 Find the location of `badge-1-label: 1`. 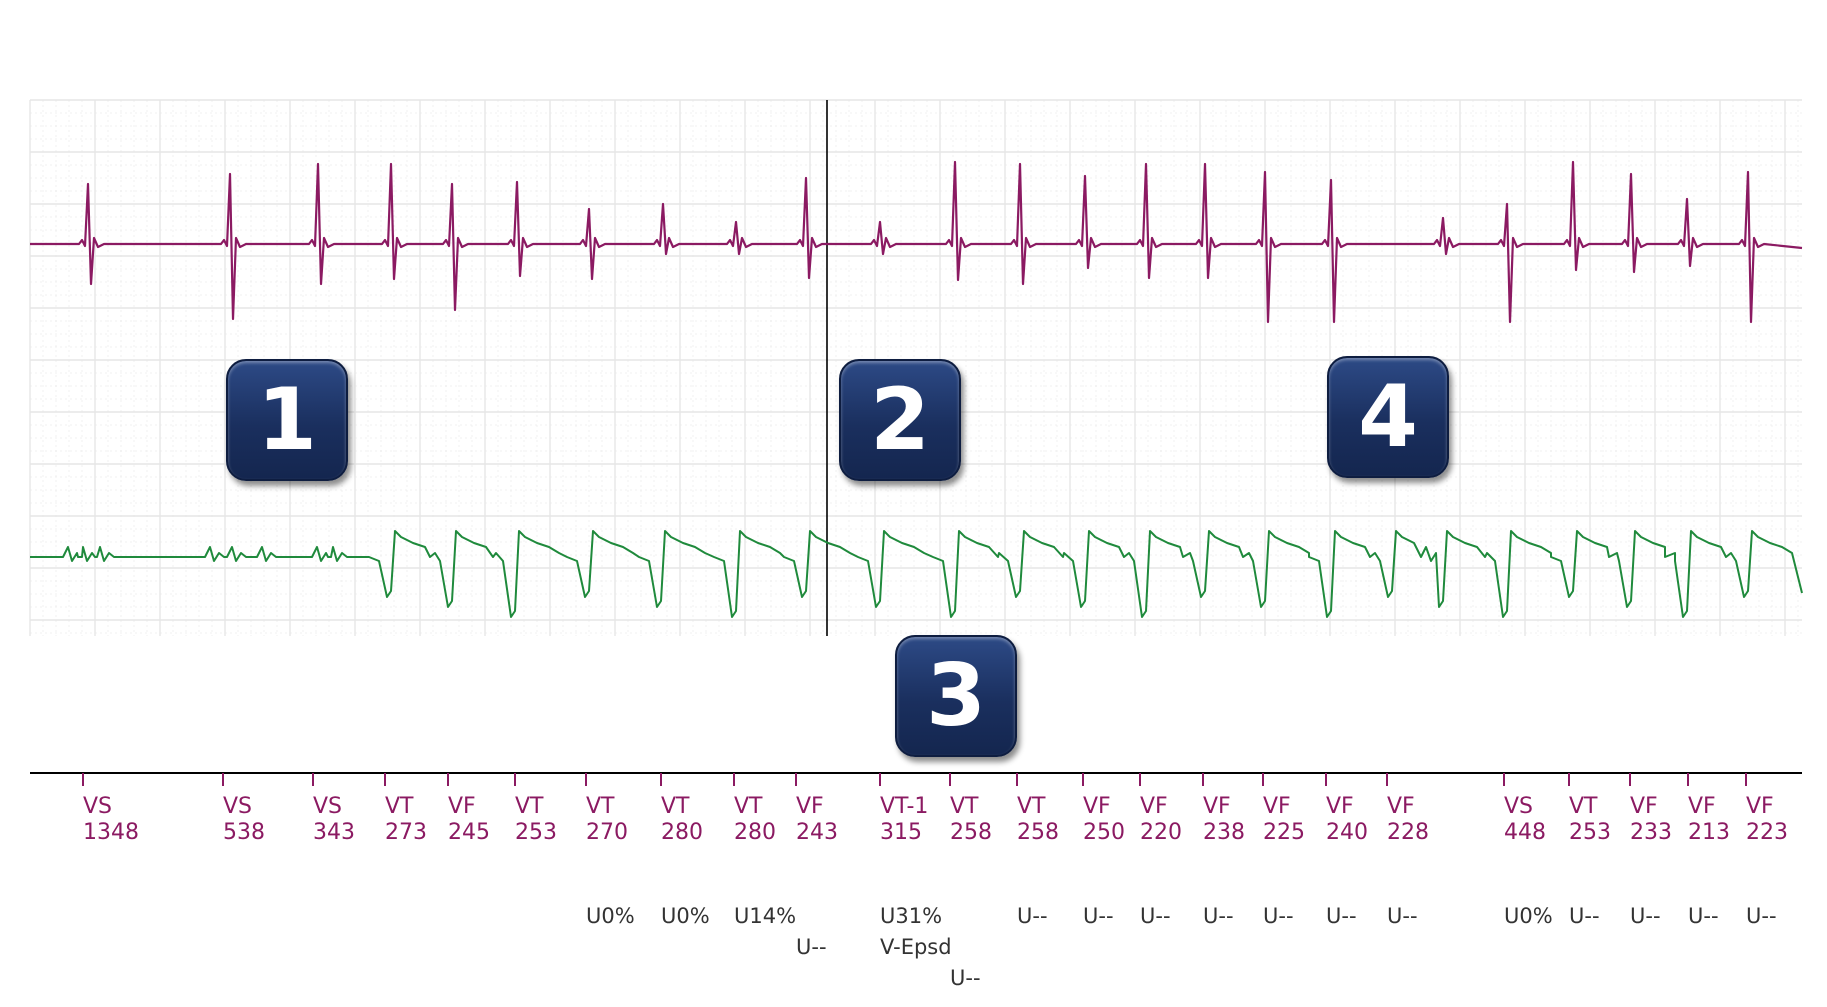

badge-1-label: 1 is located at coordinates (287, 420).